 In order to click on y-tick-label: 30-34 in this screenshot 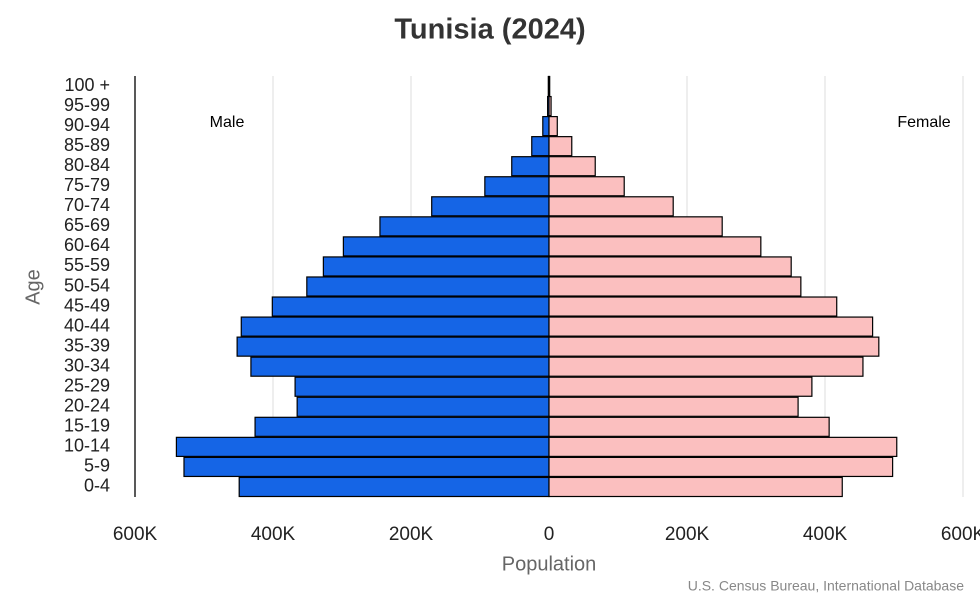, I will do `click(87, 365)`.